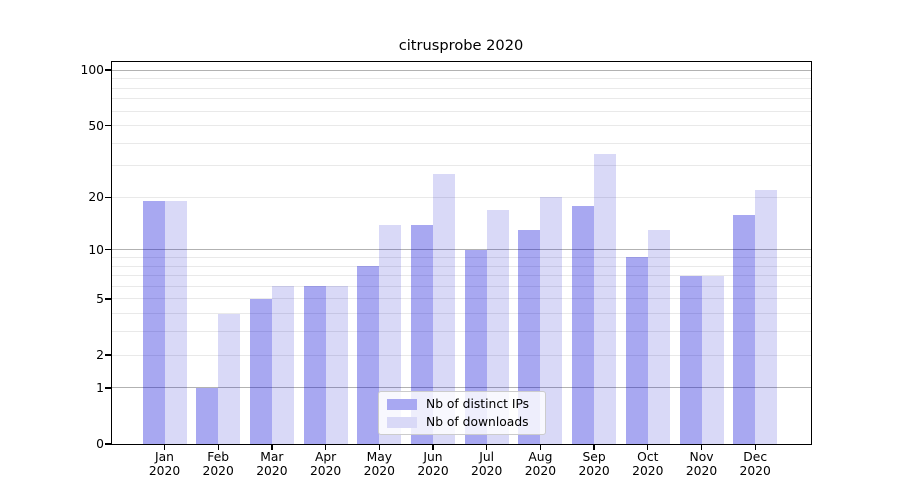 This screenshot has height=500, width=900. Describe the element at coordinates (325, 447) in the screenshot. I see `xtick-apr` at that location.